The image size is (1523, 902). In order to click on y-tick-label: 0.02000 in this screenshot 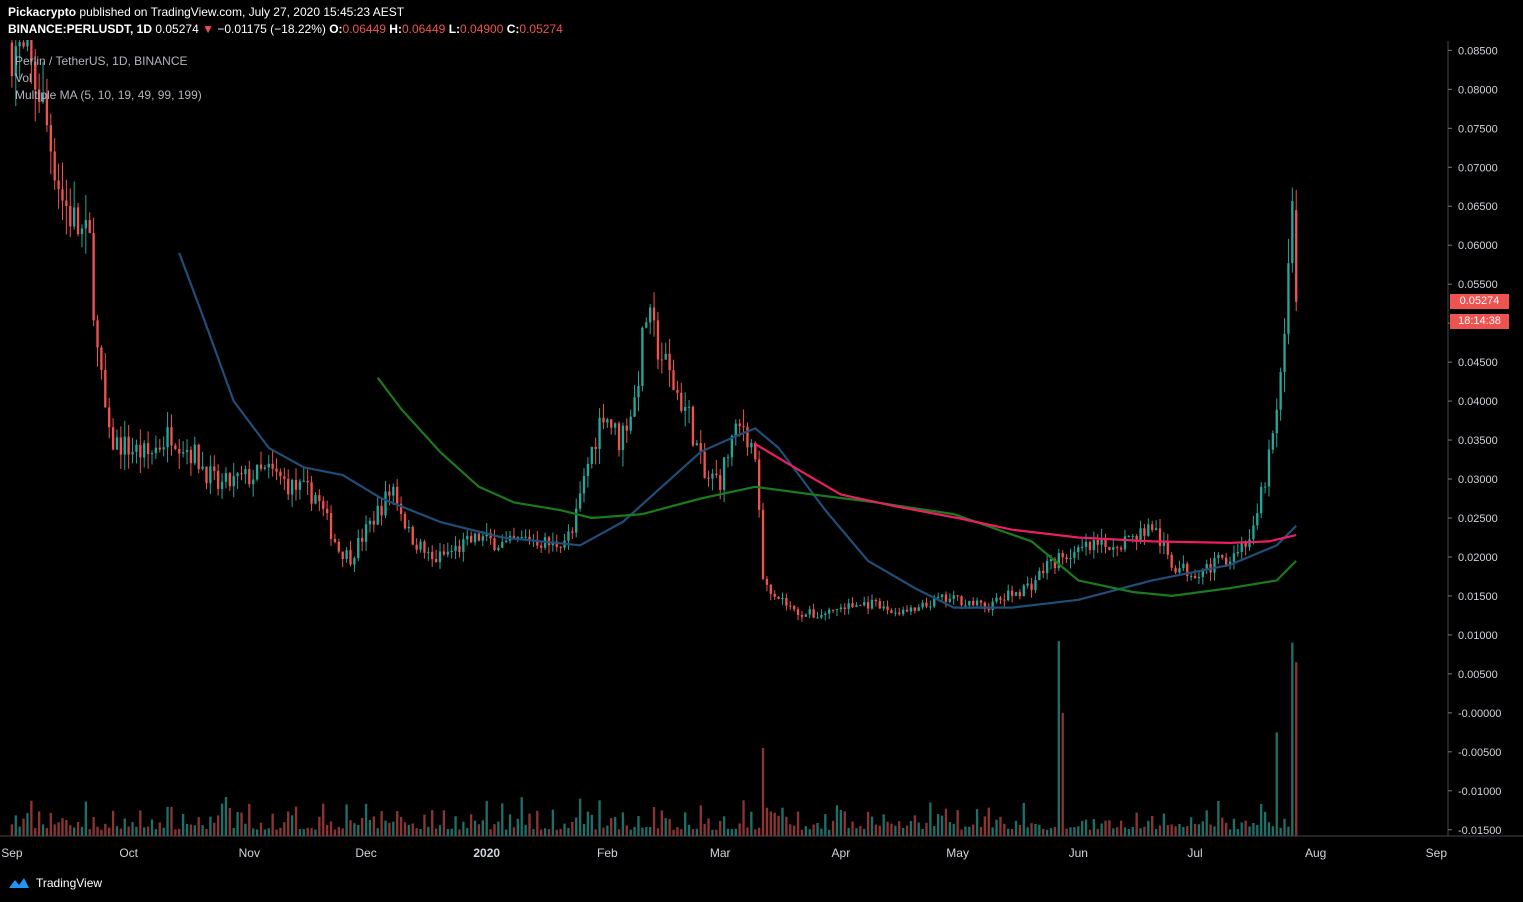, I will do `click(1478, 558)`.